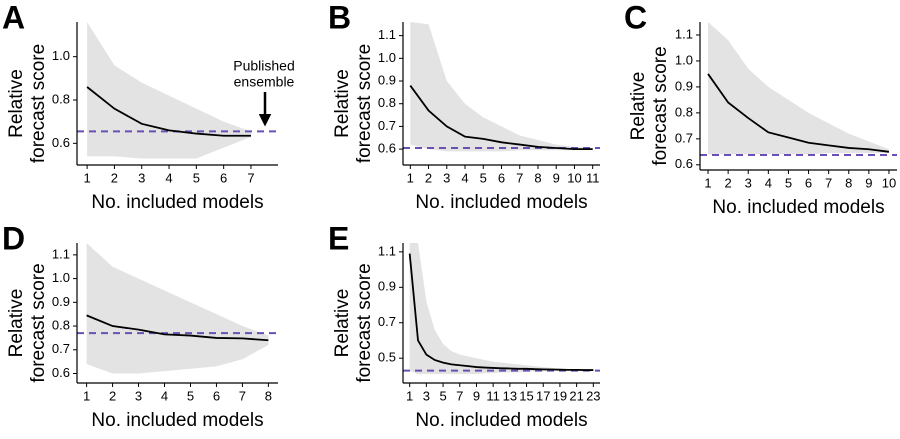  I want to click on panel-letter: A, so click(13, 17).